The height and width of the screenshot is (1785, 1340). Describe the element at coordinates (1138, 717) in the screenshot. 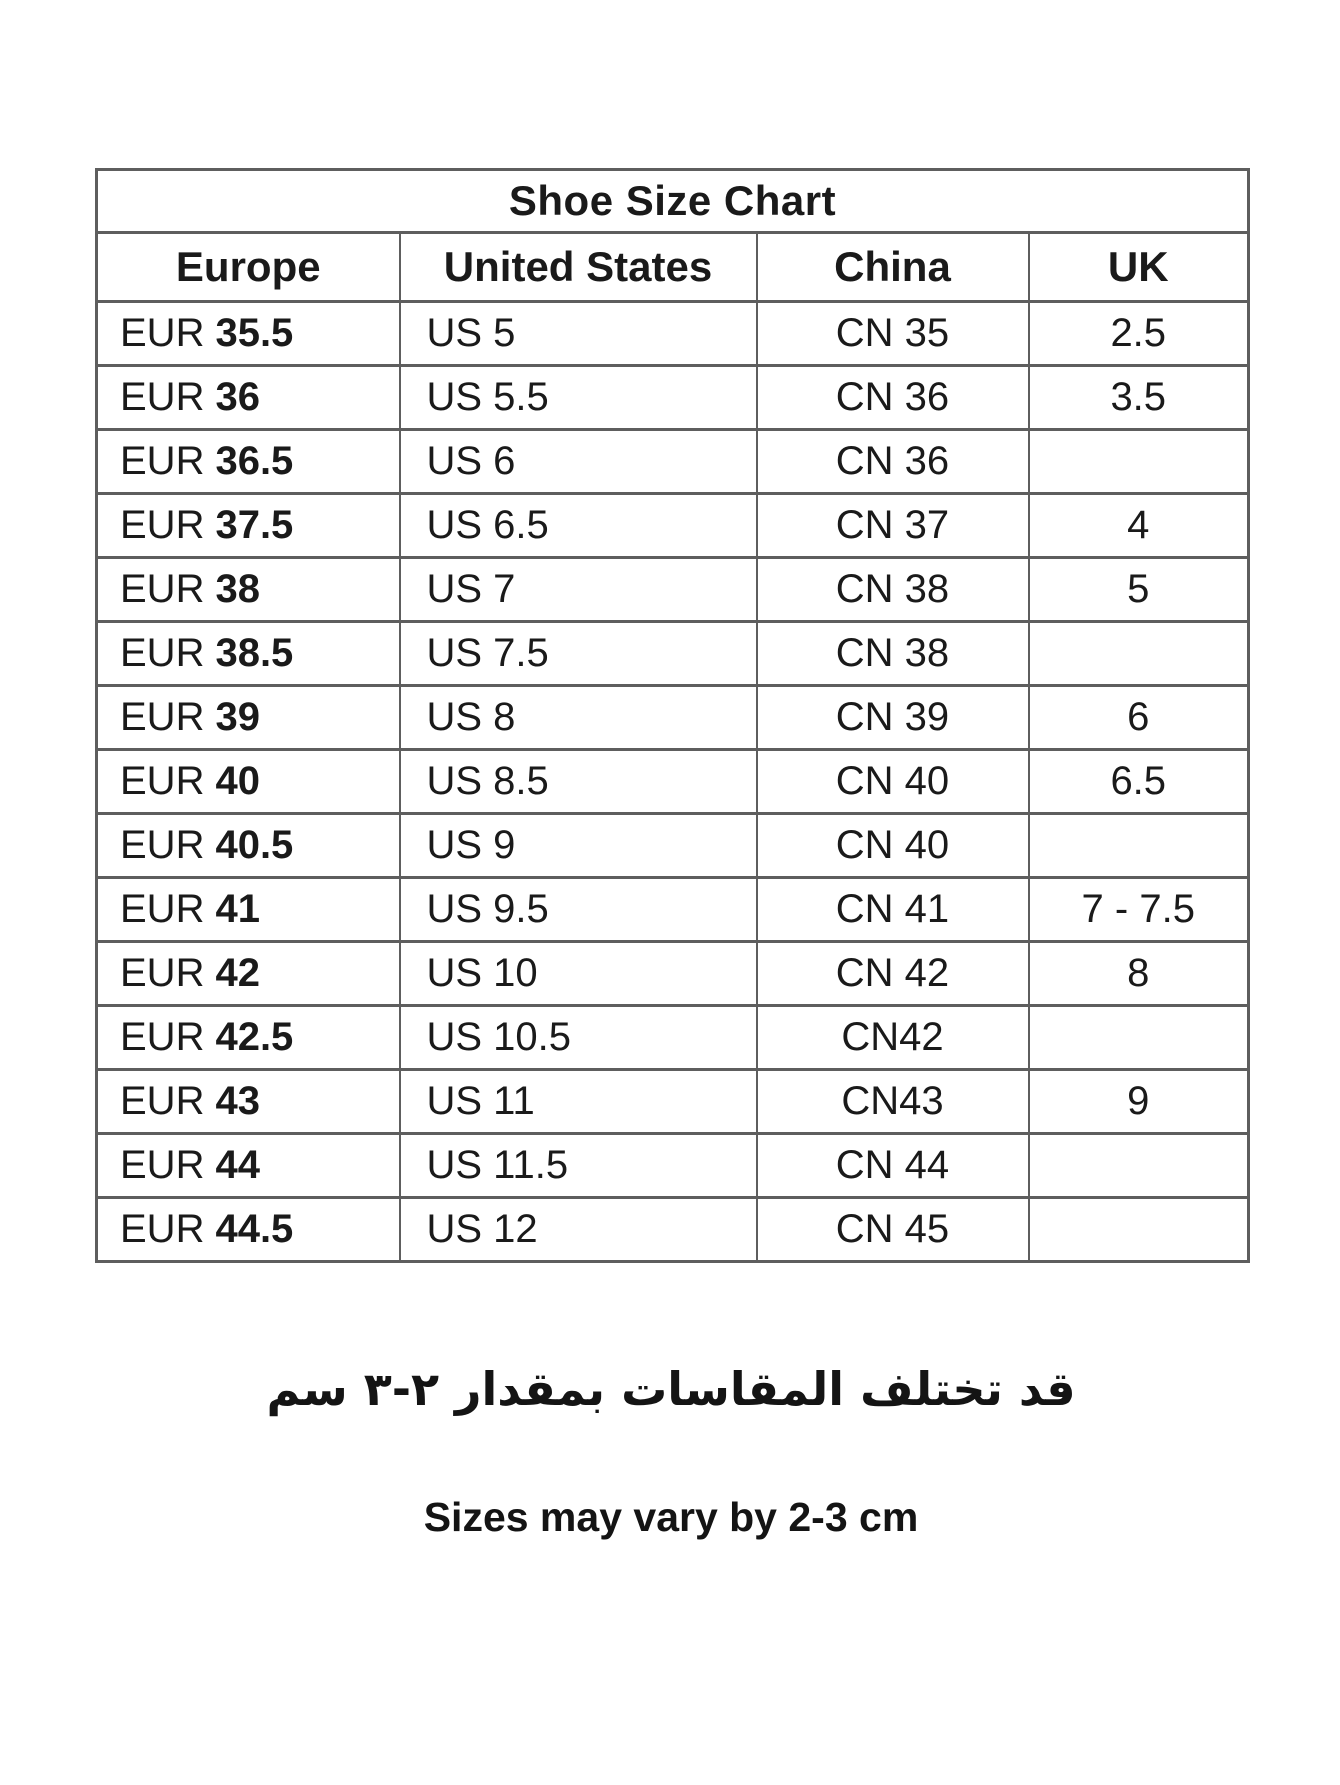

I see `uk-cell: 6` at that location.